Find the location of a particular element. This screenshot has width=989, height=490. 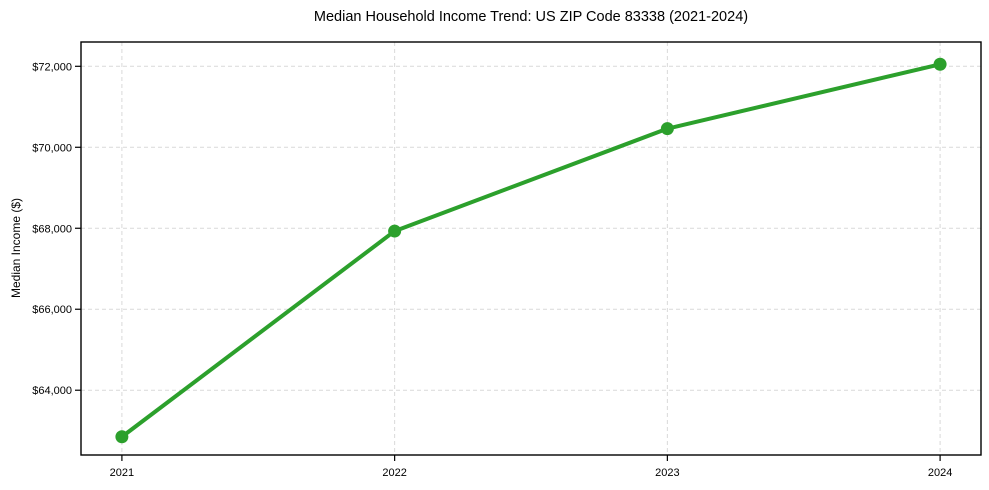

y-tick-label: $64,000 is located at coordinates (52, 391).